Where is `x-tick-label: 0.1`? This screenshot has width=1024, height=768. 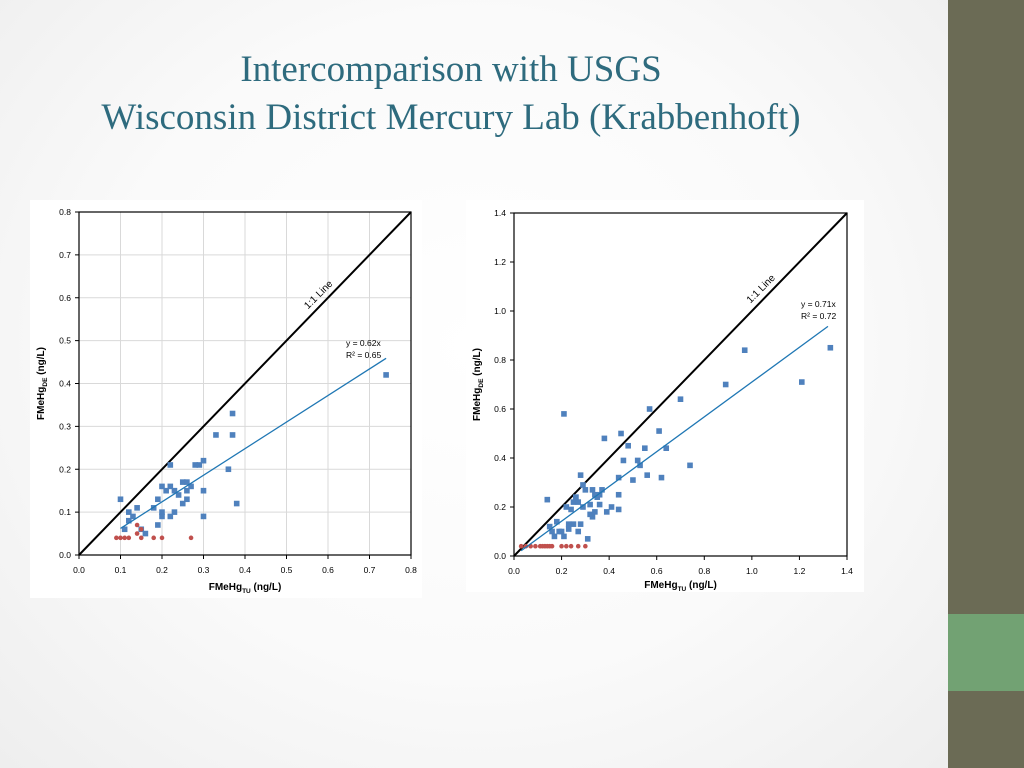
x-tick-label: 0.1 is located at coordinates (121, 570).